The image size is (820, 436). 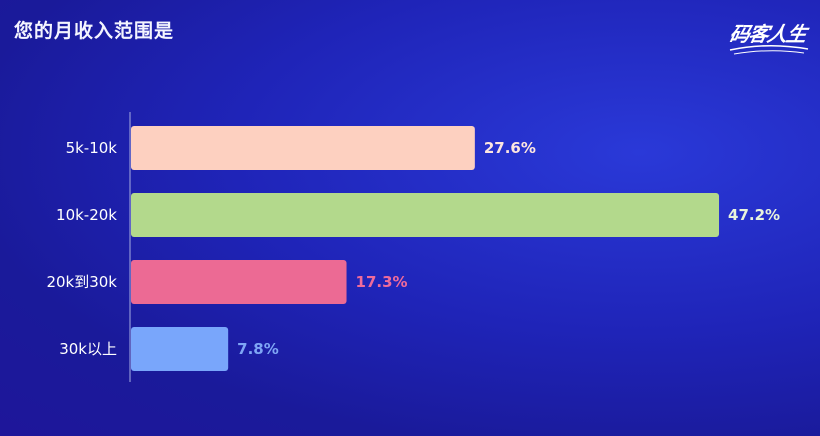 I want to click on brand-logo: 码客人生, so click(x=768, y=40).